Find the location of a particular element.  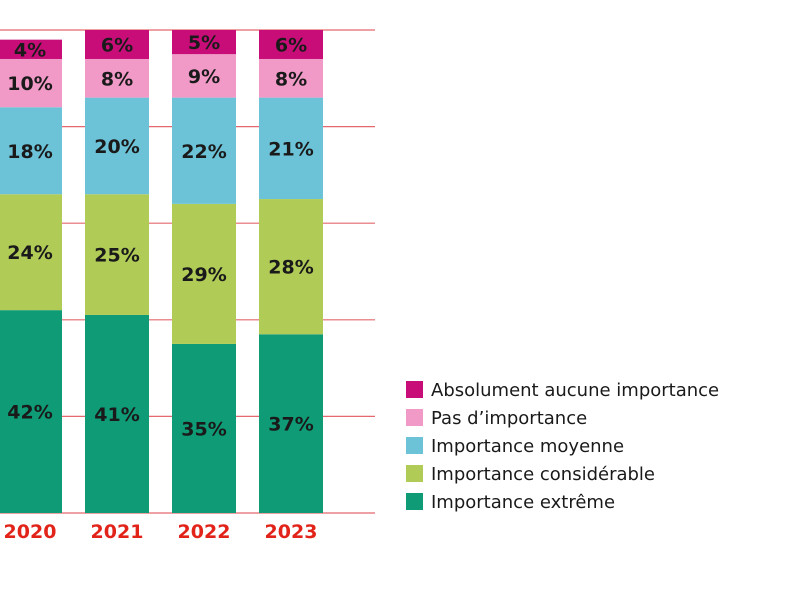

bar-segment-importance-considerable-2020 is located at coordinates (31, 252).